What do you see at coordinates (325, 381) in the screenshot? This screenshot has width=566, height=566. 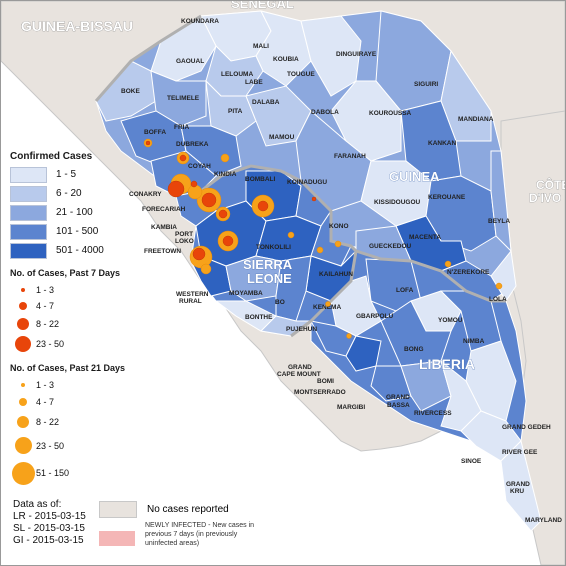 I see `label-bomi: BOMI` at bounding box center [325, 381].